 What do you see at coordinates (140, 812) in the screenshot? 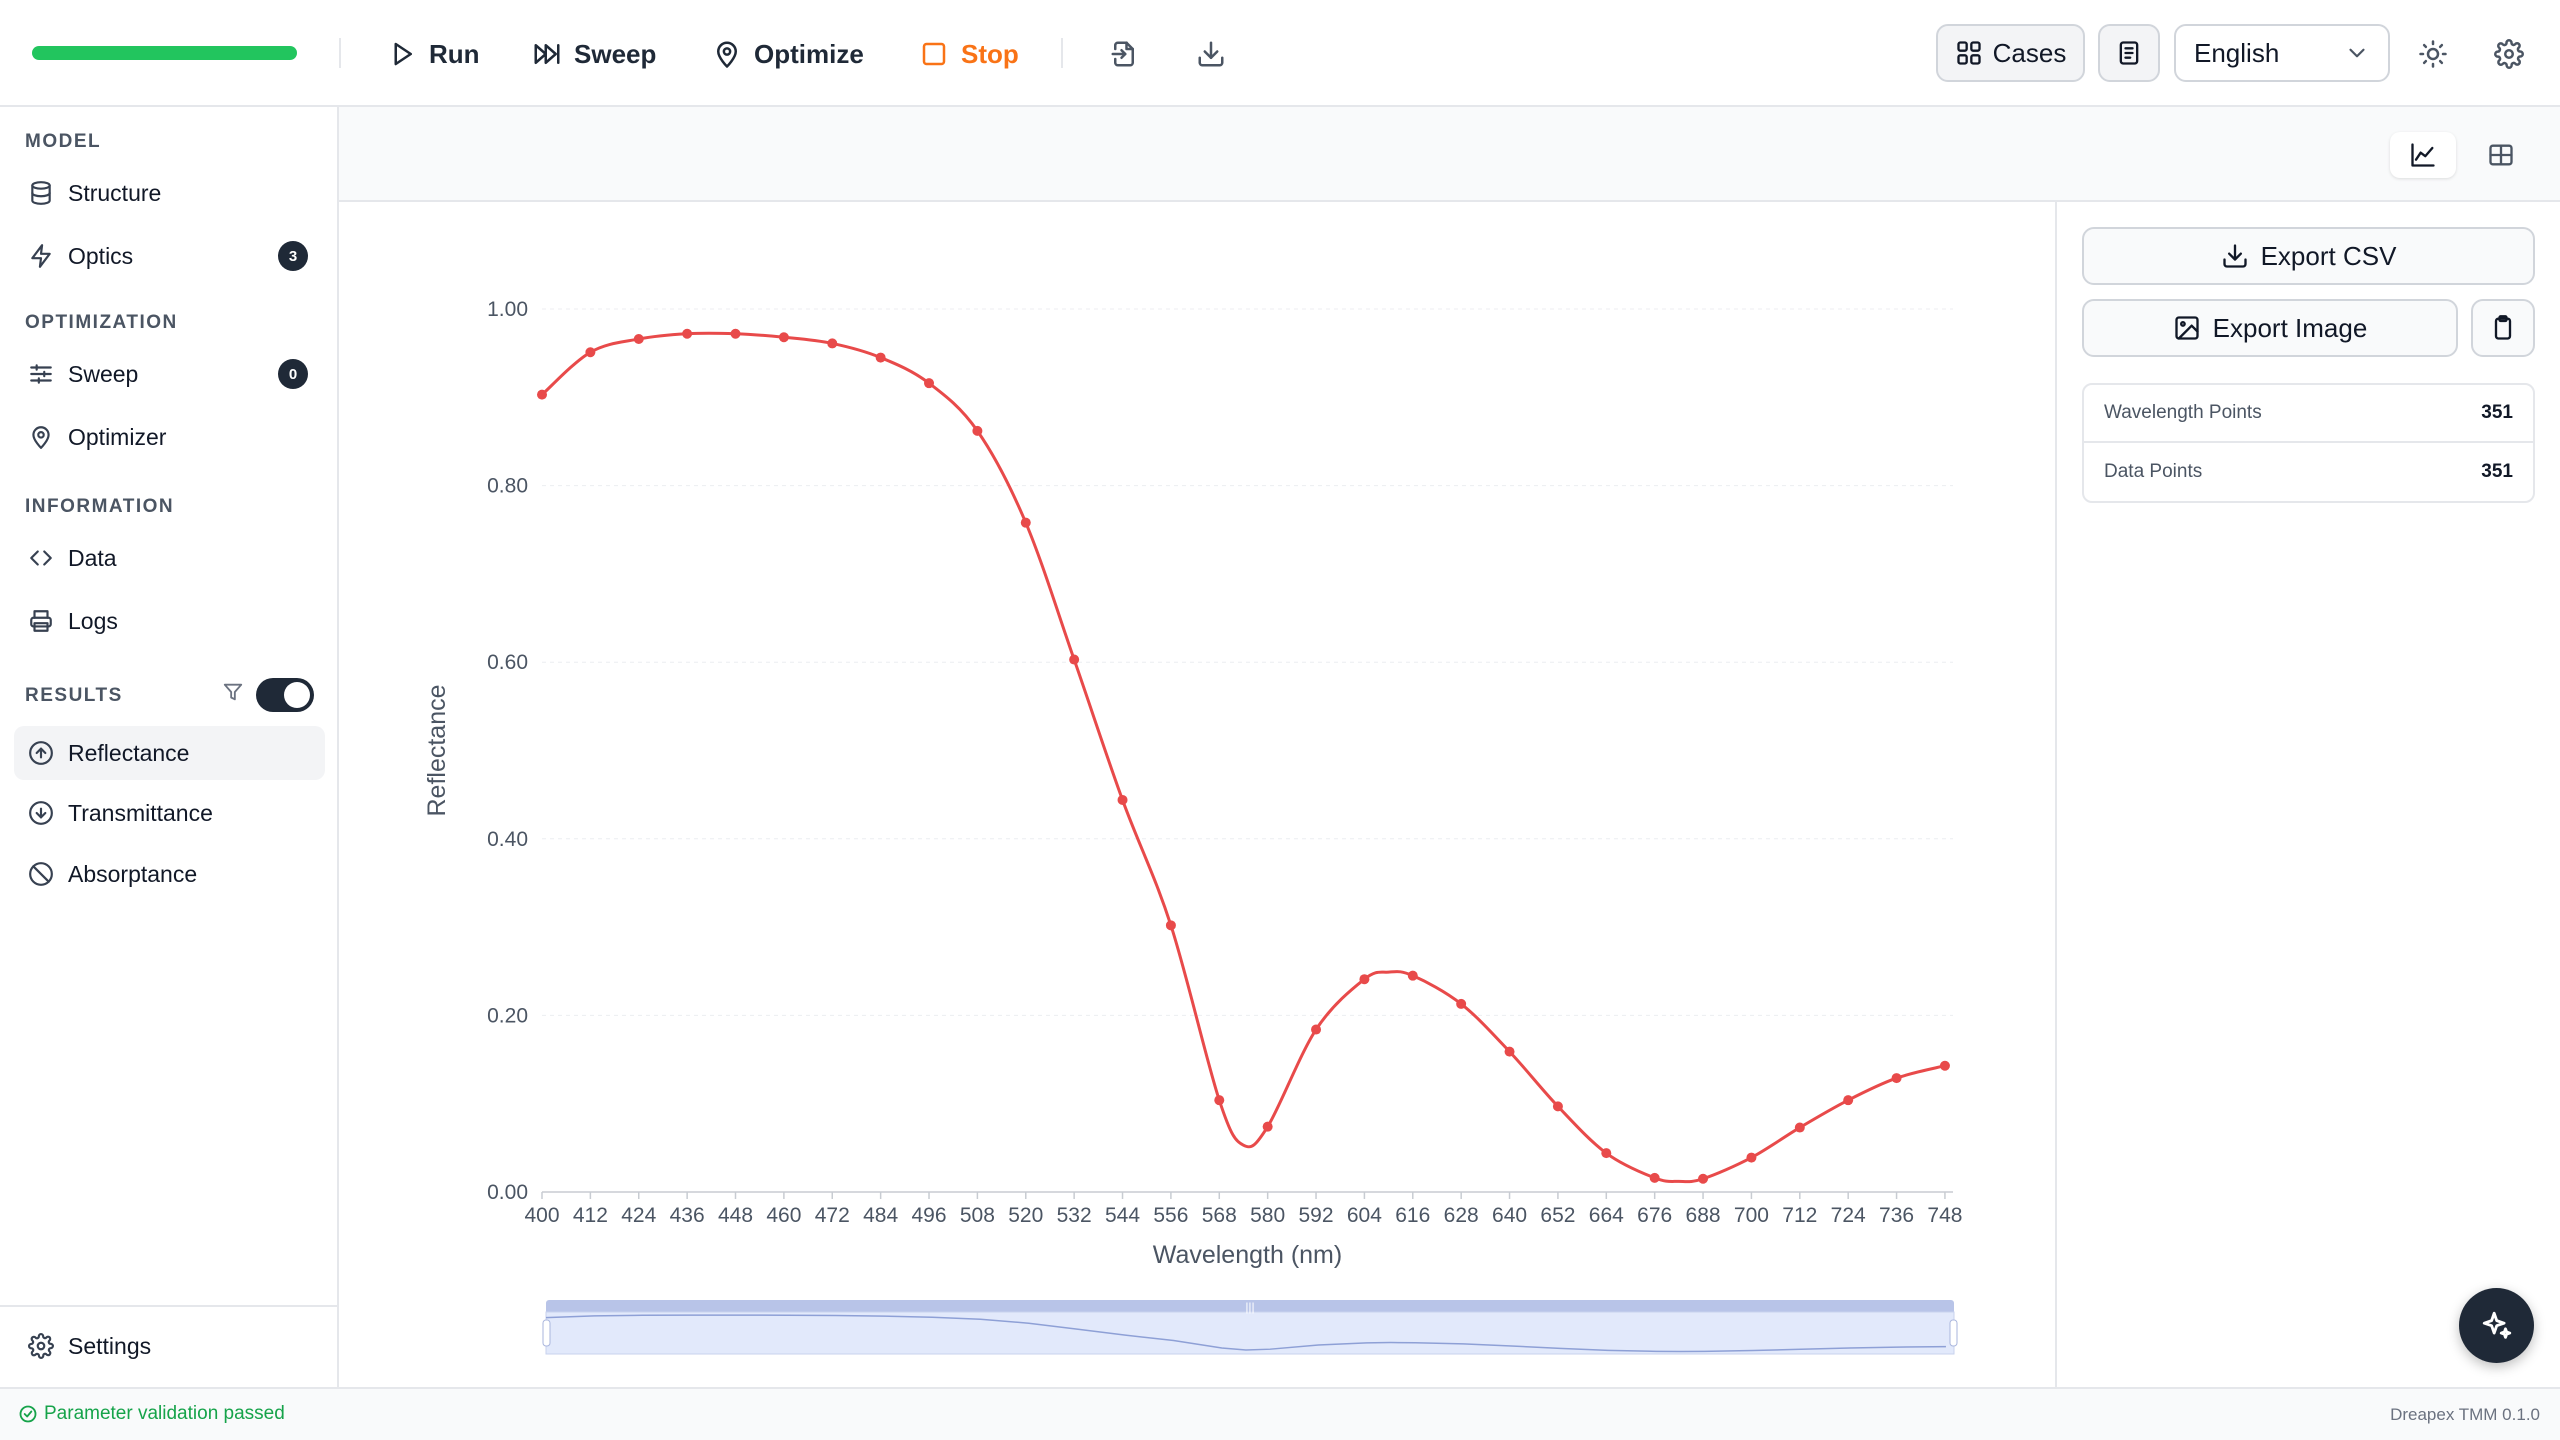
I see `sidebar-item-label: Transmittance` at bounding box center [140, 812].